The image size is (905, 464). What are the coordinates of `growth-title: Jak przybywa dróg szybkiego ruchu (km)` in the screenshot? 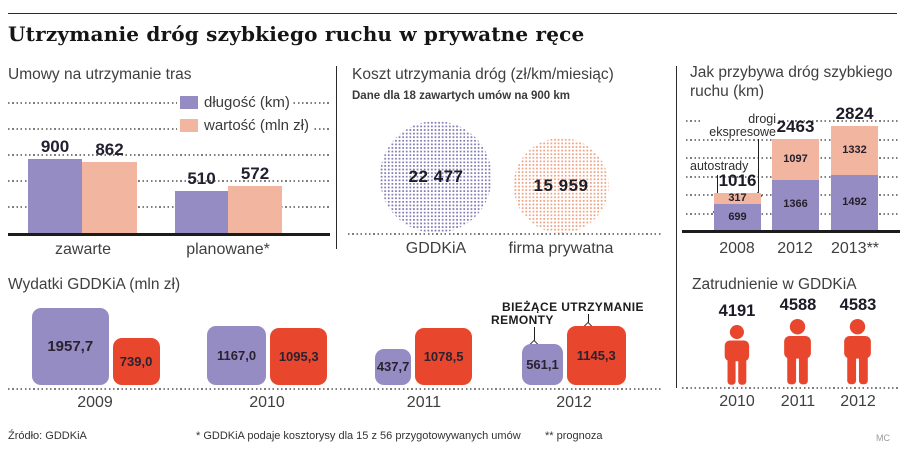 It's located at (791, 82).